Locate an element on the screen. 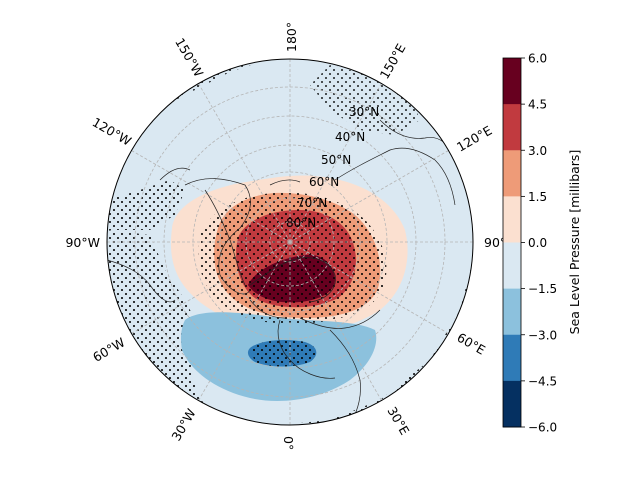  lat-label-40: 40°N is located at coordinates (350, 137).